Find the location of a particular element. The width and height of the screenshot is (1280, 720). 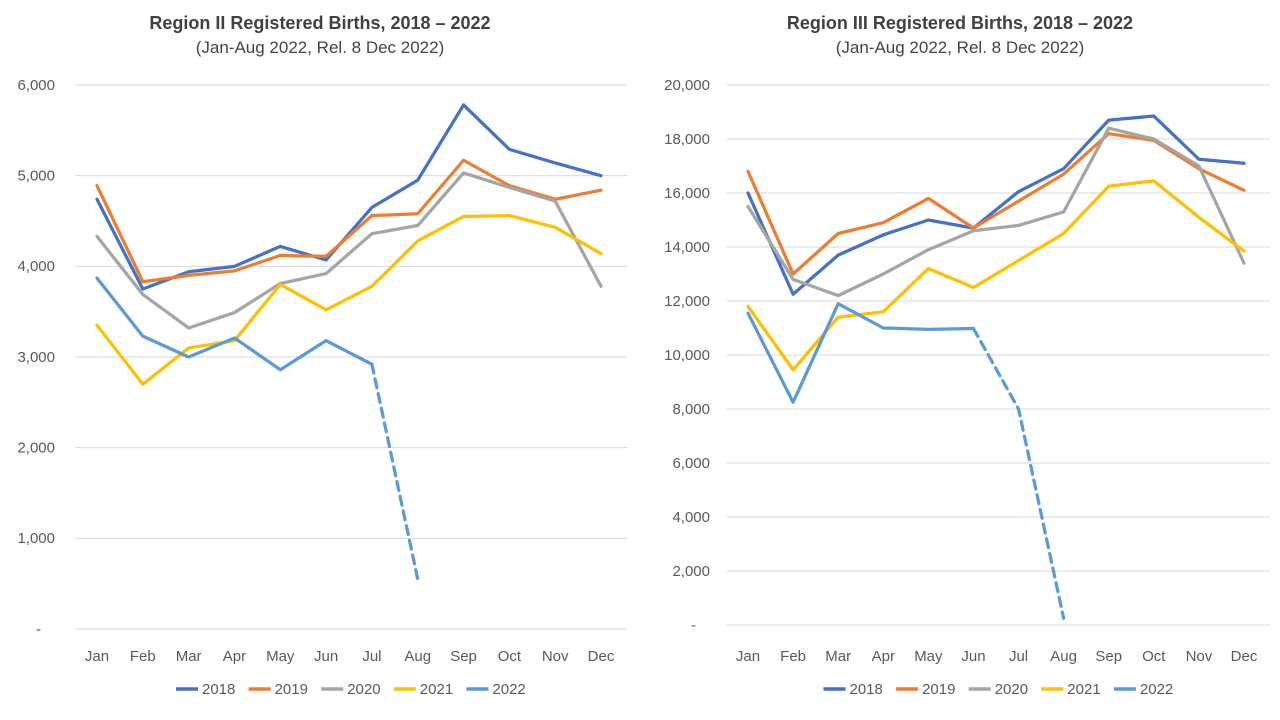

y-axis-tick-label: 14,000 is located at coordinates (687, 247).